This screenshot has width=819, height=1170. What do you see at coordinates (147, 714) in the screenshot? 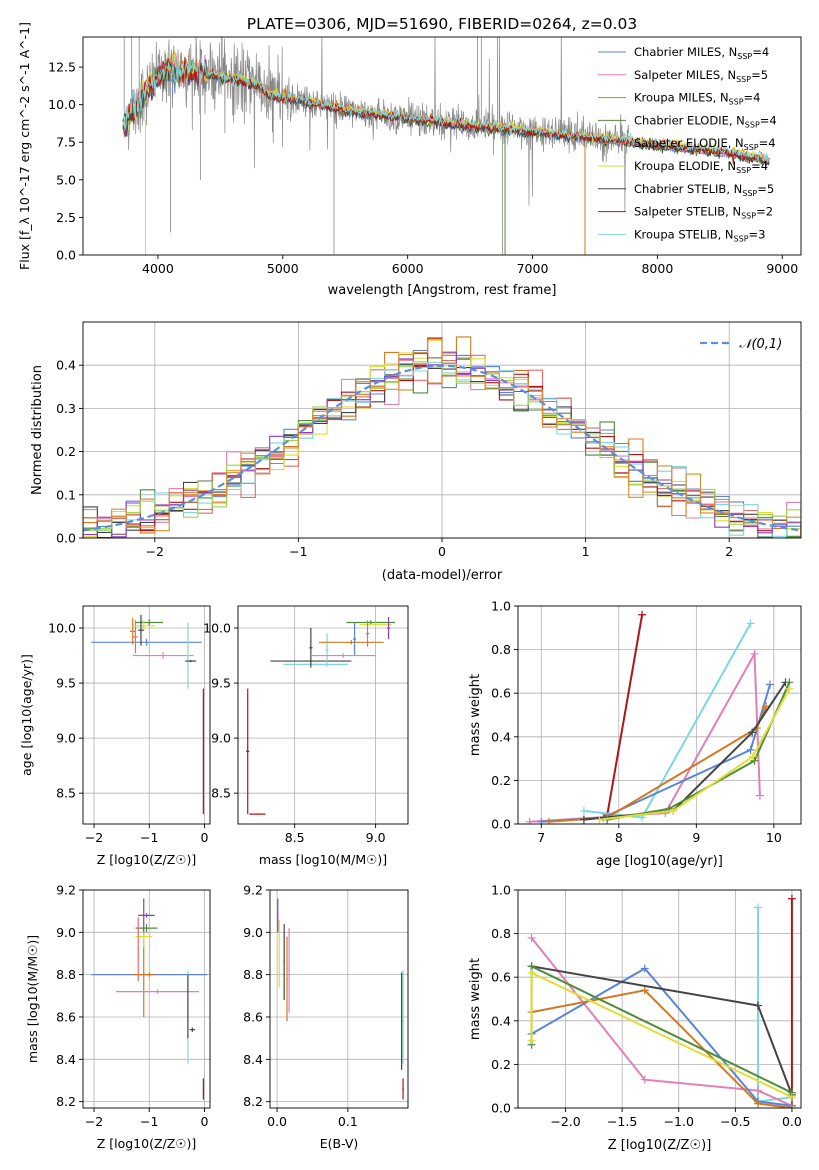
I see `age_vs_Z-plot-area` at bounding box center [147, 714].